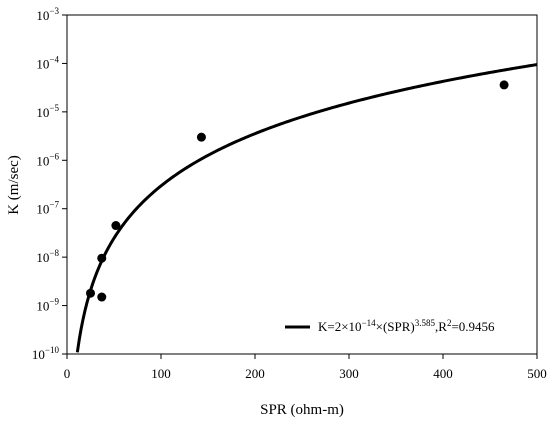  Describe the element at coordinates (302, 410) in the screenshot. I see `x-axis-label: SPR (ohm-m)` at that location.